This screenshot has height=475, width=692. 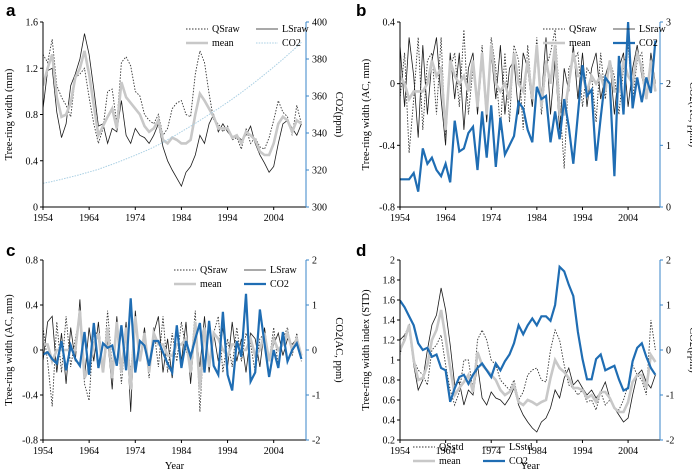 I want to click on y-tick-label: -0.4, so click(x=30, y=396).